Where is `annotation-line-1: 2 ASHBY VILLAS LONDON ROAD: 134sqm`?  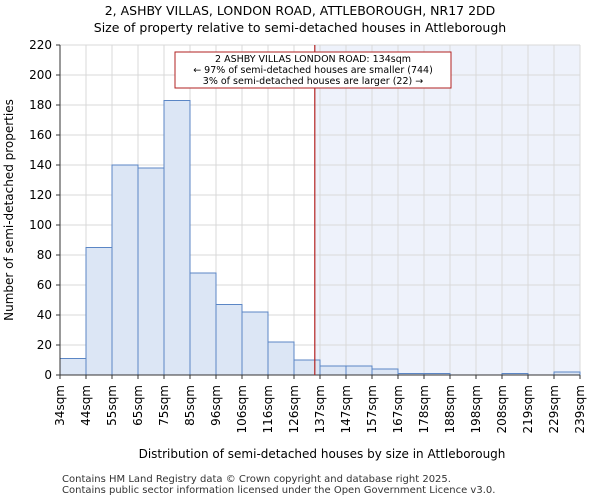
annotation-line-1: 2 ASHBY VILLAS LONDON ROAD: 134sqm is located at coordinates (313, 59).